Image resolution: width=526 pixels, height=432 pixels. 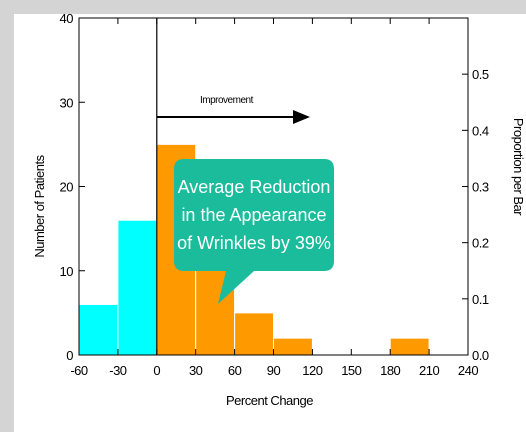 What do you see at coordinates (227, 100) in the screenshot?
I see `improvement-label: Improvement` at bounding box center [227, 100].